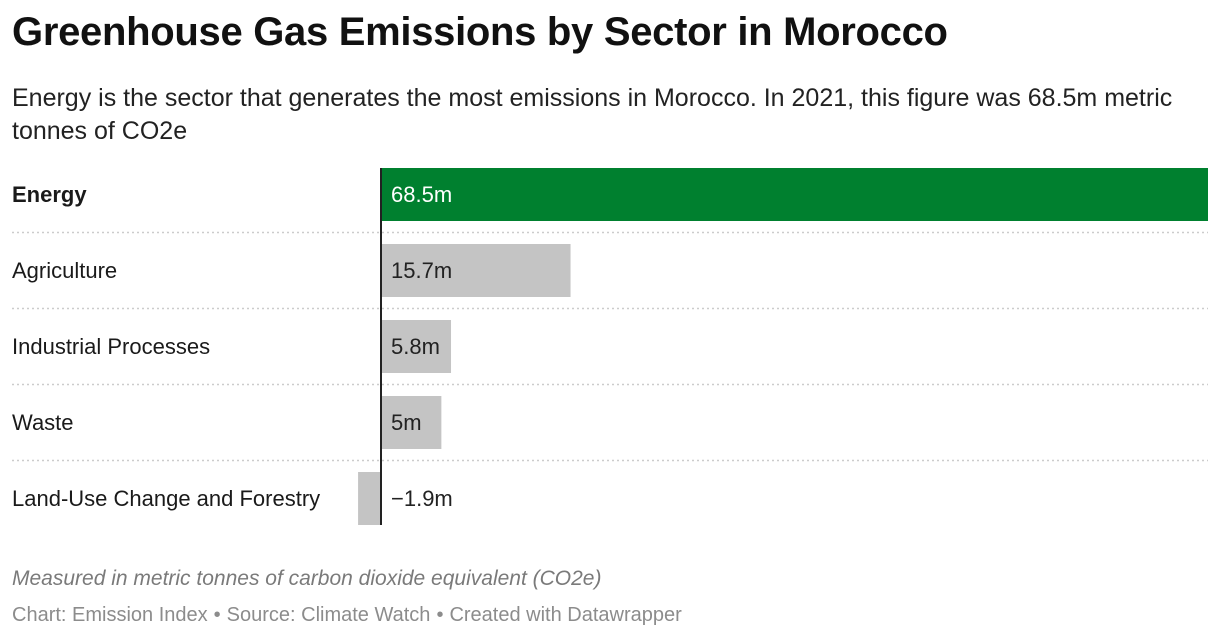 The height and width of the screenshot is (640, 1220). What do you see at coordinates (64, 270) in the screenshot?
I see `category-label: Agriculture` at bounding box center [64, 270].